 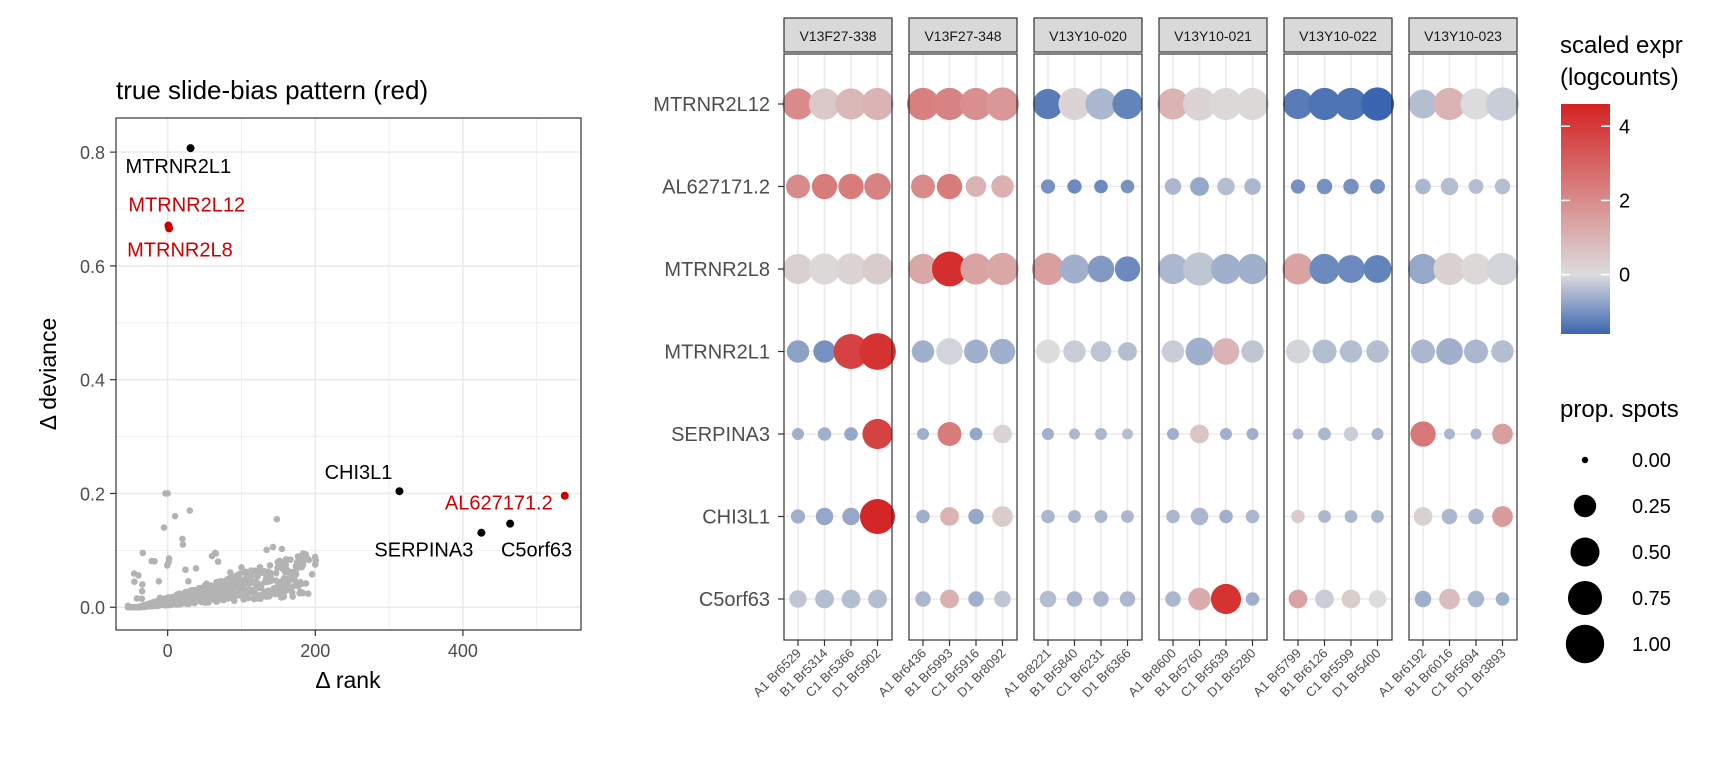 What do you see at coordinates (92, 494) in the screenshot?
I see `y-tick-label: 0.2` at bounding box center [92, 494].